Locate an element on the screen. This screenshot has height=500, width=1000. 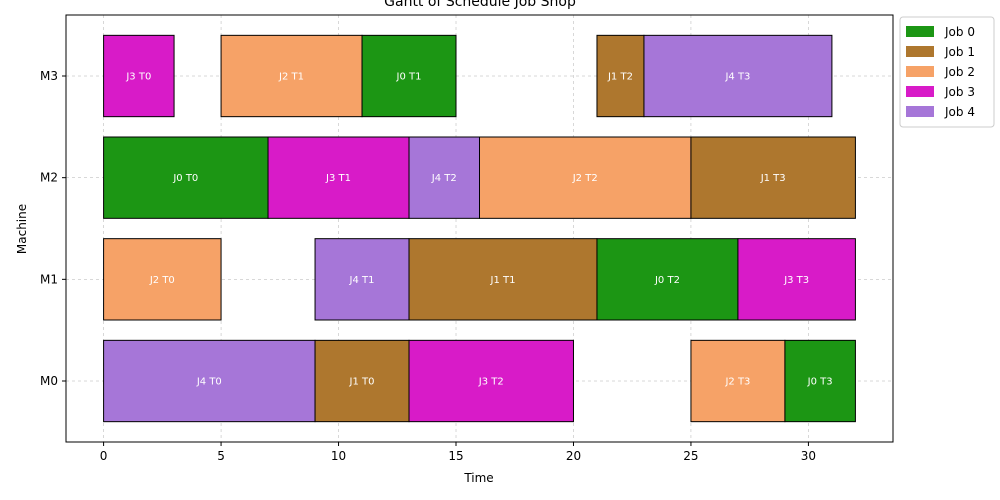
legend-label: Job 4 is located at coordinates (959, 112).